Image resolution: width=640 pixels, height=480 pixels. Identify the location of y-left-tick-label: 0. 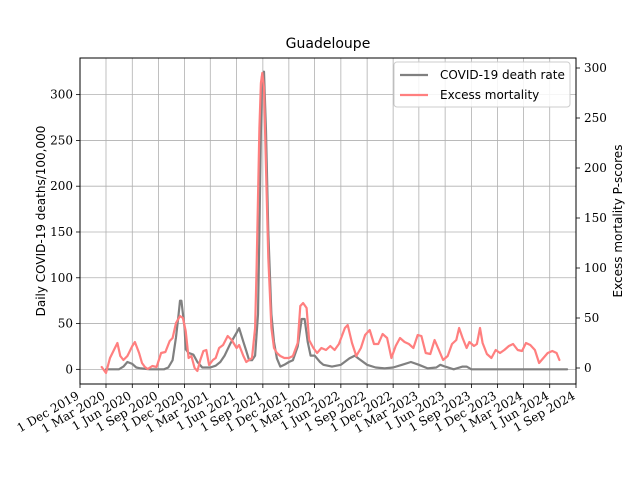
(69, 369).